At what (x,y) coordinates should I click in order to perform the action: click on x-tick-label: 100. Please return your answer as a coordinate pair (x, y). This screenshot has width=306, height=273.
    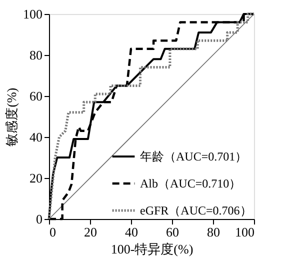
    Looking at the image, I should click on (244, 232).